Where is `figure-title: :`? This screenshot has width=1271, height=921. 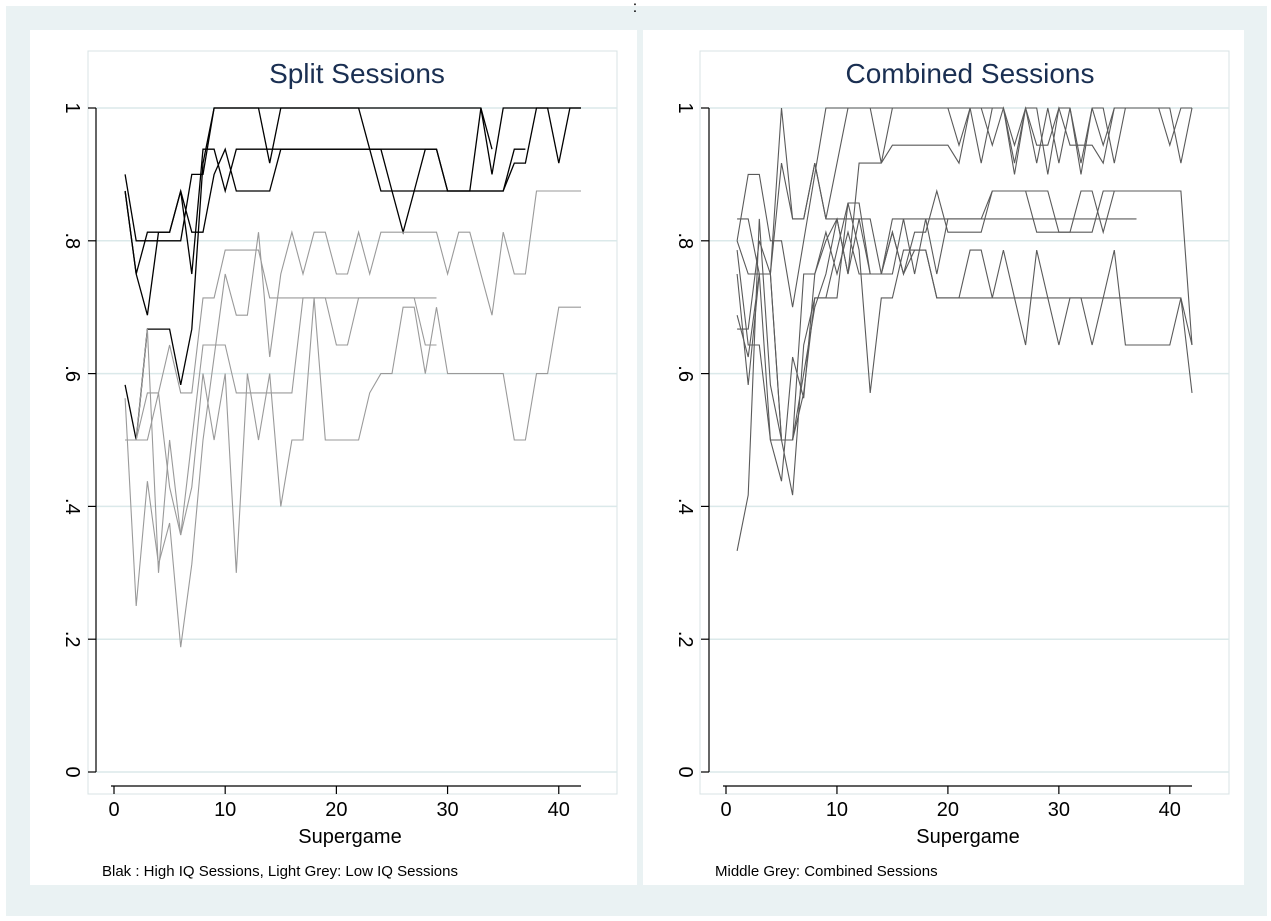 figure-title: : is located at coordinates (635, 8).